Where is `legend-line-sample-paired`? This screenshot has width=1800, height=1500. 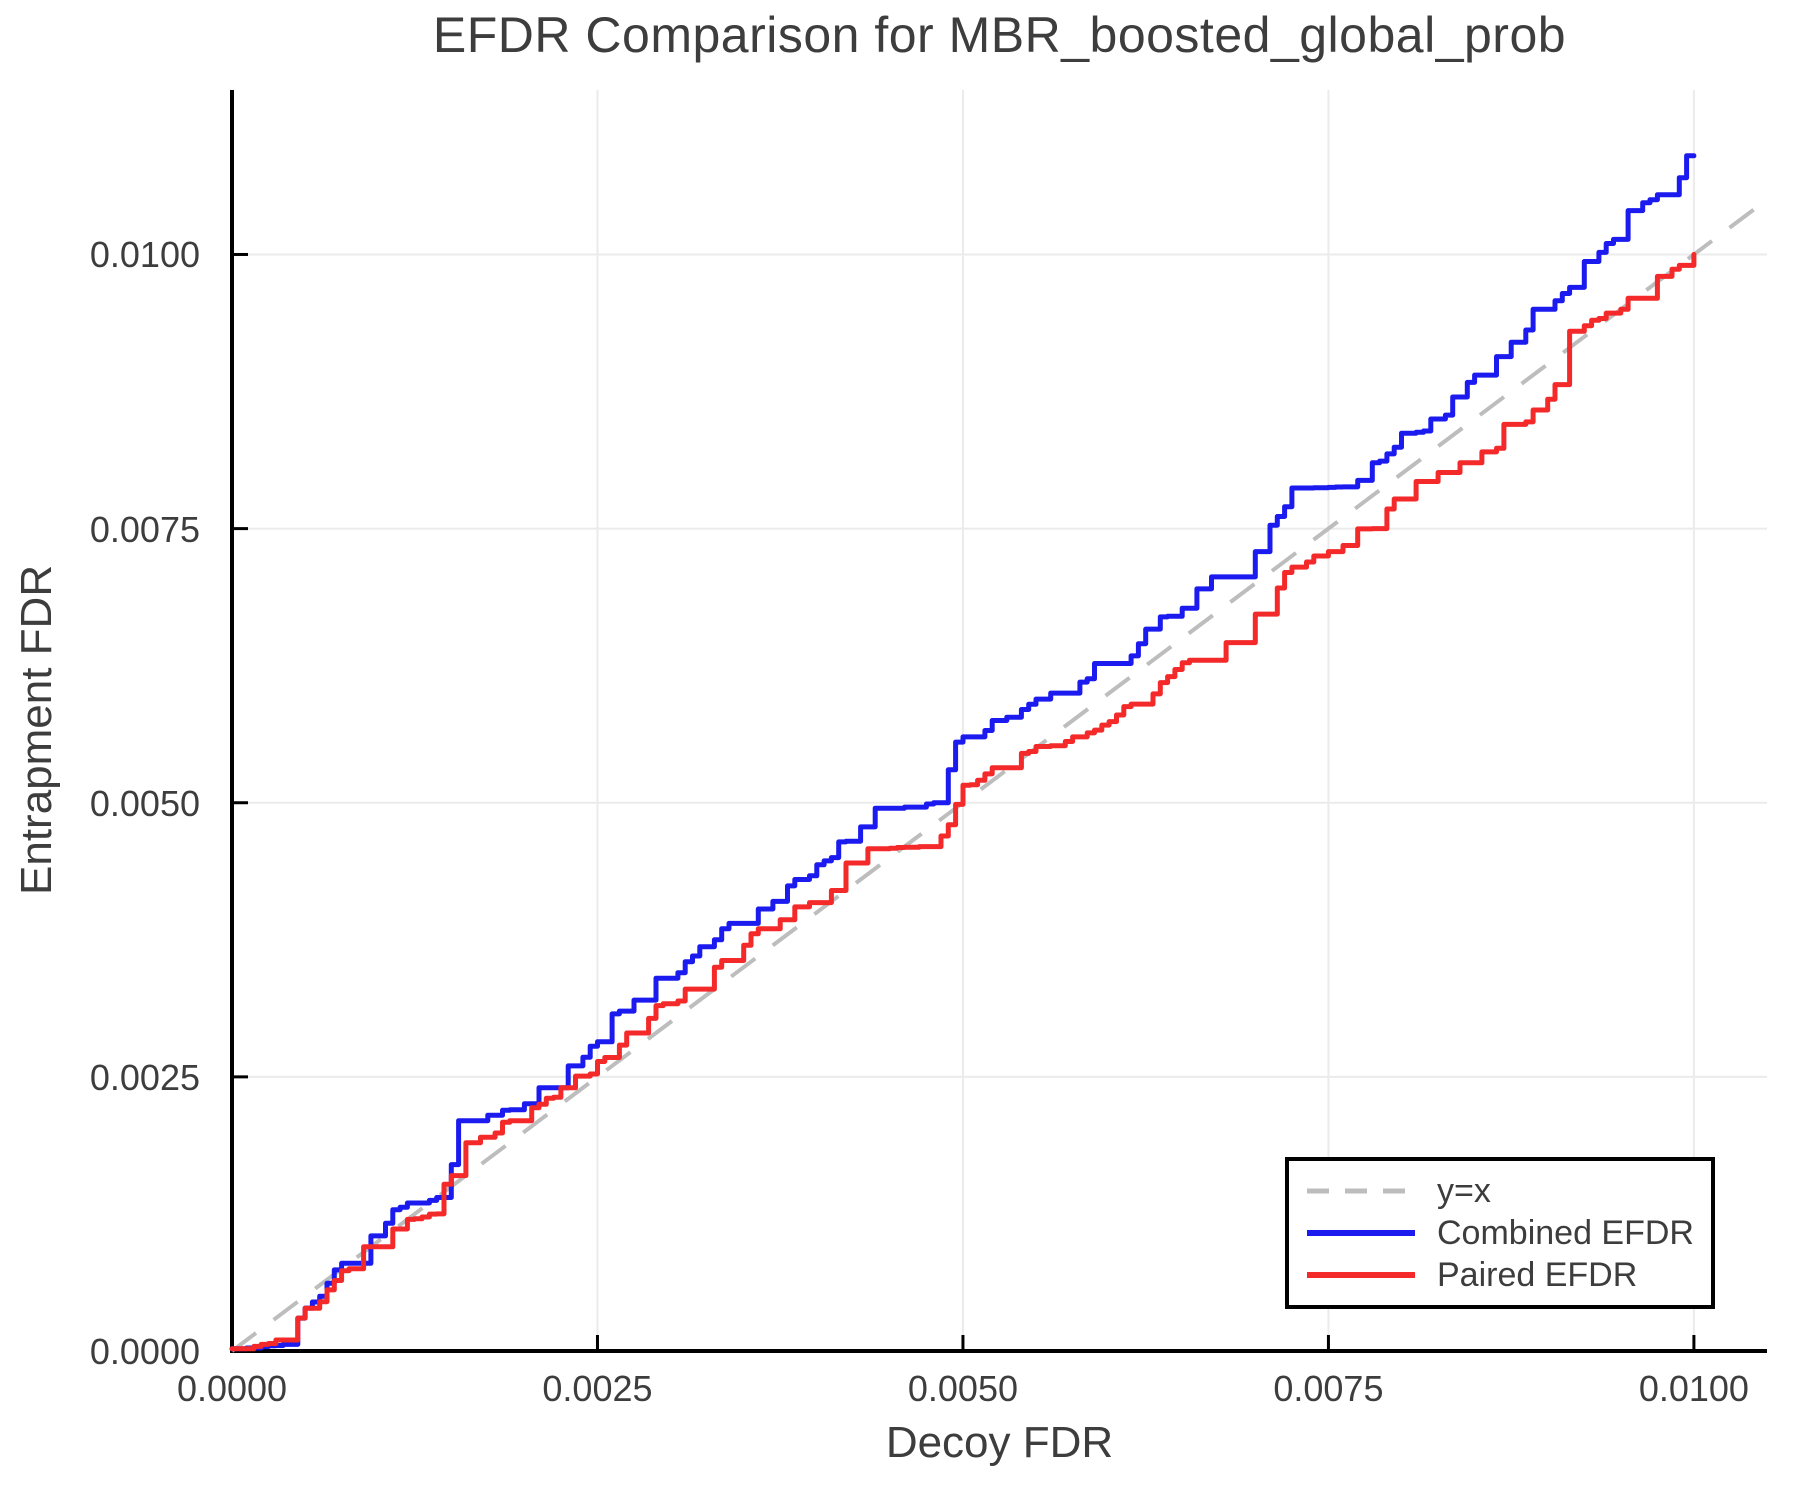
legend-line-sample-paired is located at coordinates (1361, 1275).